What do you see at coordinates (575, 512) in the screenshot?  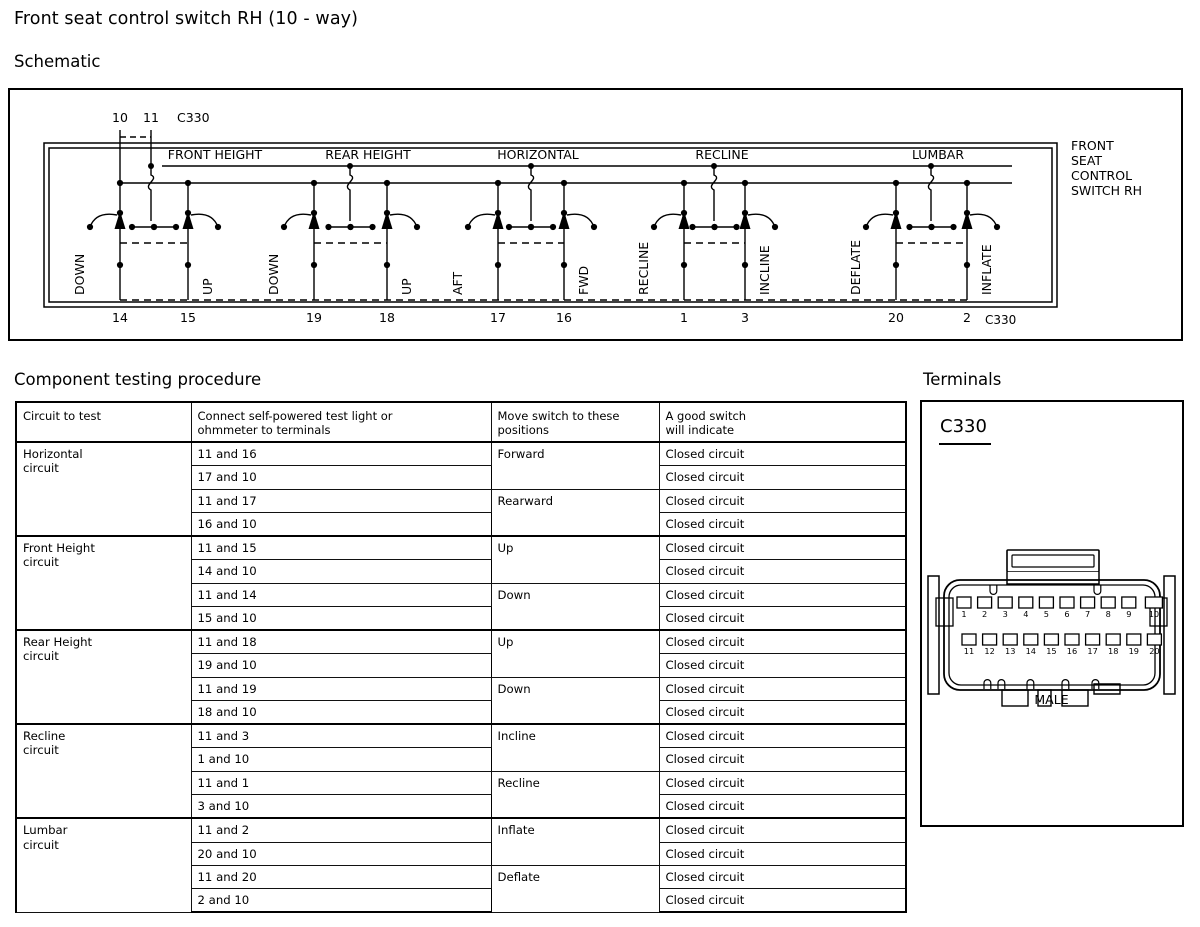 I see `switch-position-cell: Rearward` at bounding box center [575, 512].